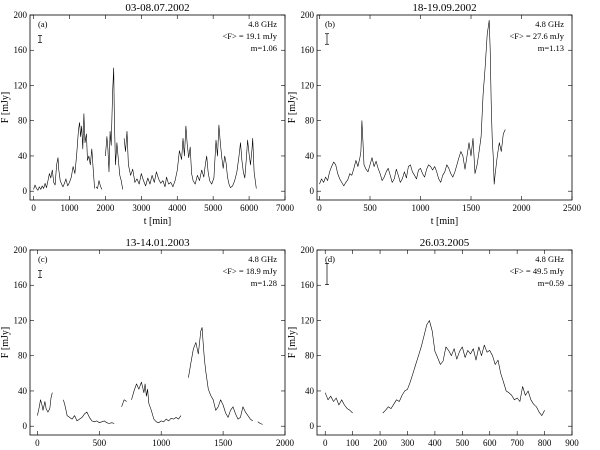 The width and height of the screenshot is (600, 450). What do you see at coordinates (157, 8) in the screenshot?
I see `panel-title: 03-08.07.2002` at bounding box center [157, 8].